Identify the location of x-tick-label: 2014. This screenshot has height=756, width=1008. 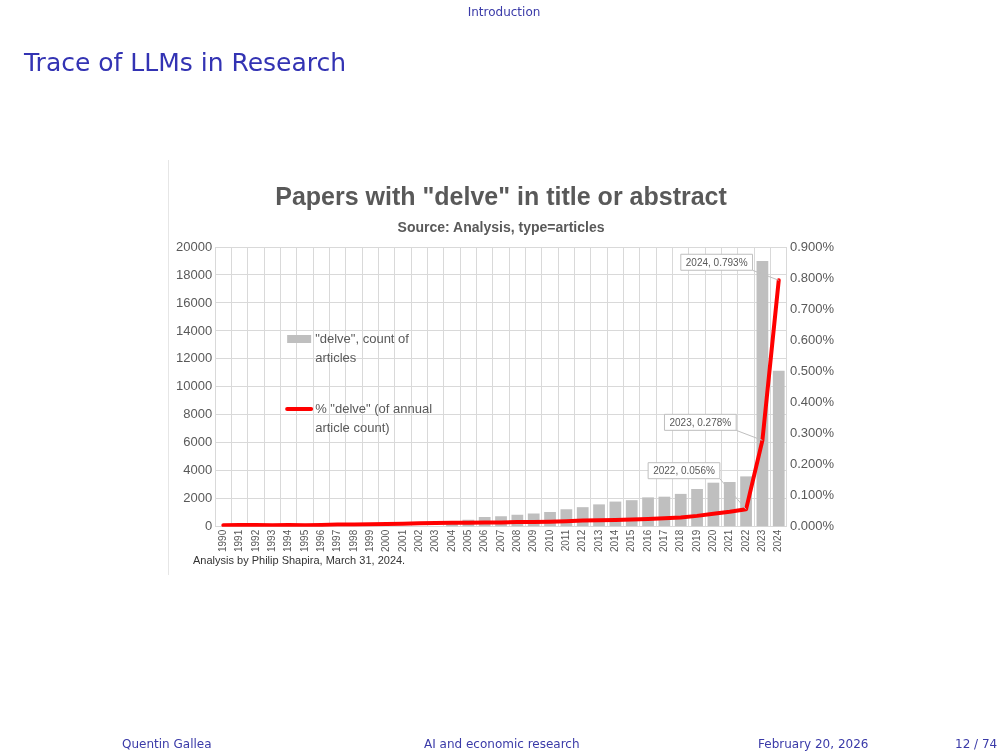
(615, 540).